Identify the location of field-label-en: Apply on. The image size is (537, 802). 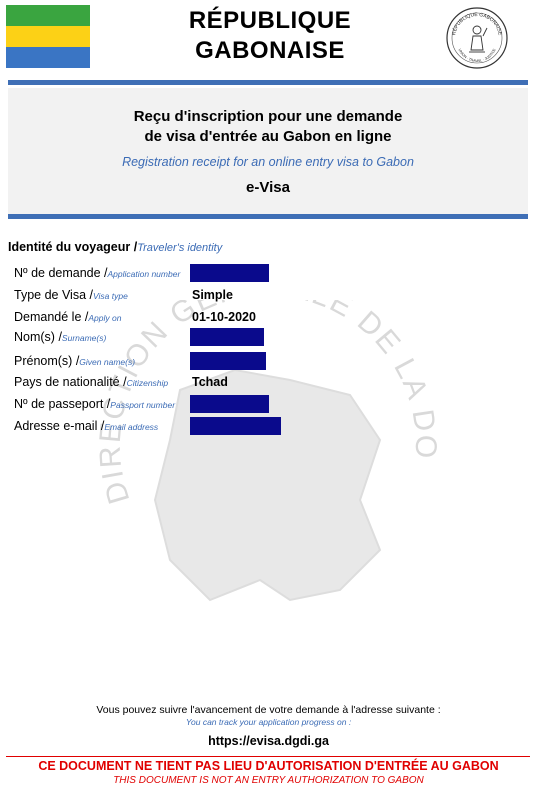
(105, 318).